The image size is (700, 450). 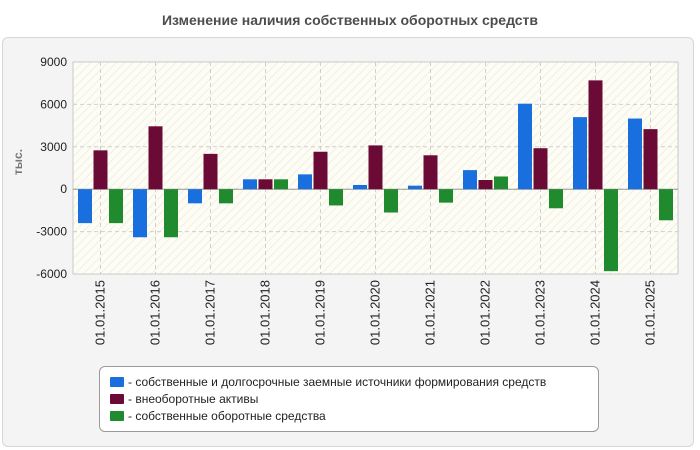 I want to click on y-axis-label: тыс., so click(x=18, y=162).